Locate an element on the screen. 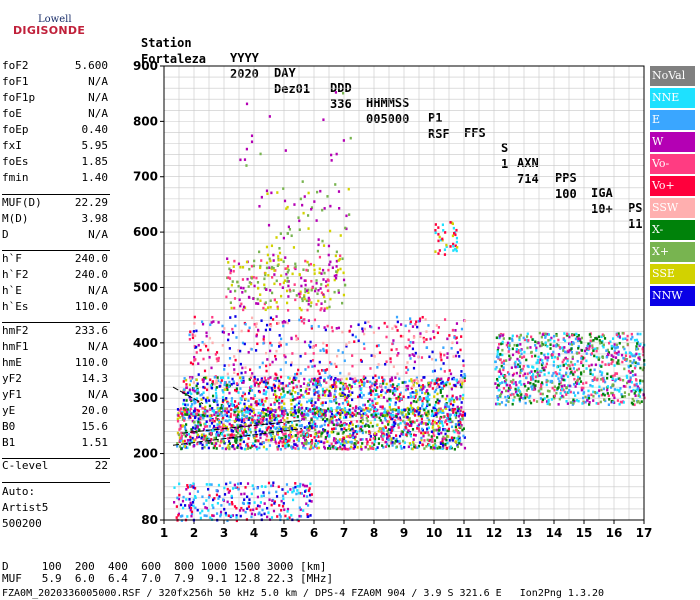 This screenshot has width=700, height=600. header-value: 2020 is located at coordinates (244, 74).